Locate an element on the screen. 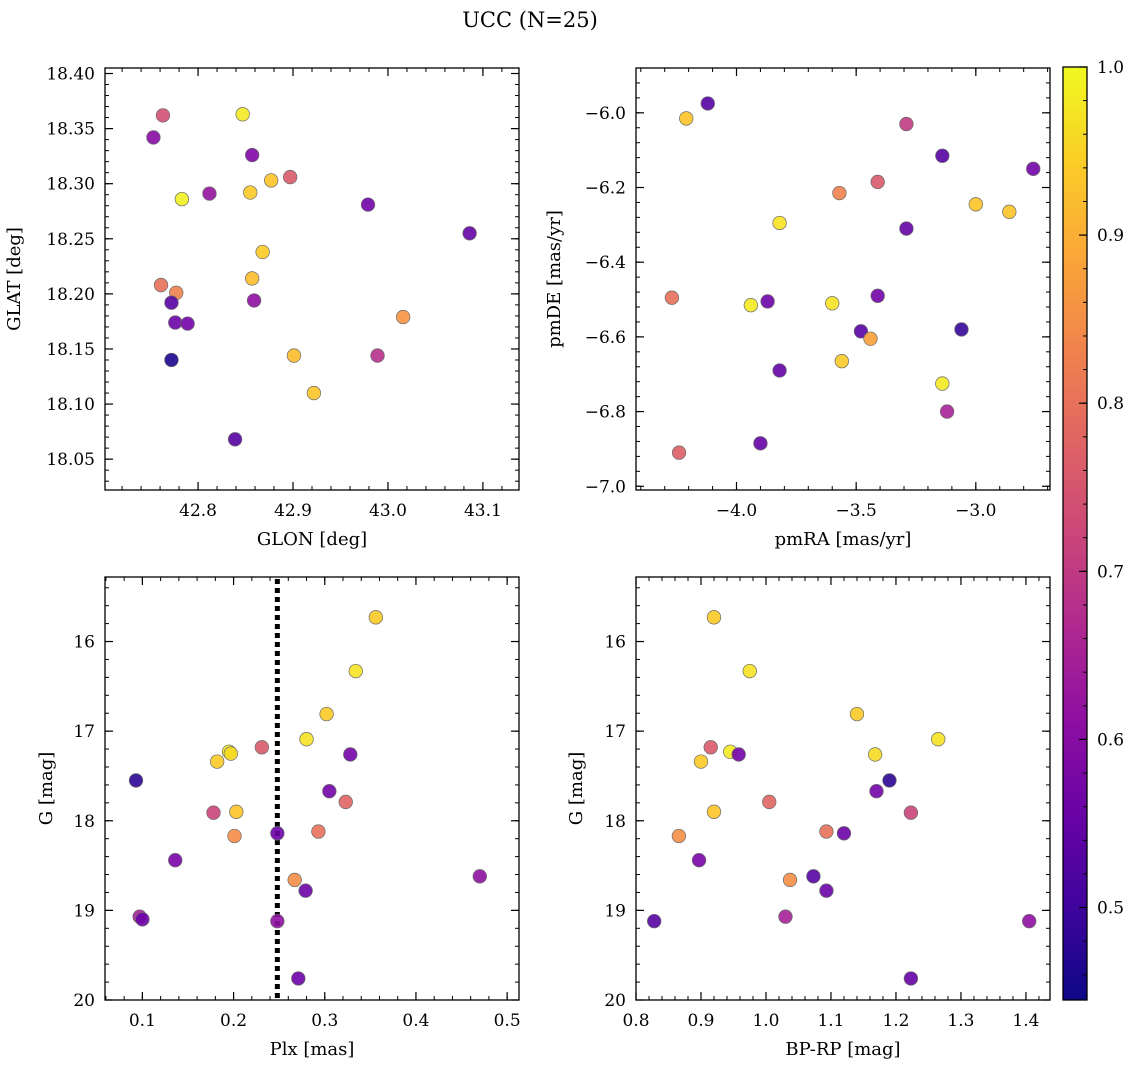 The width and height of the screenshot is (1136, 1067). y-tick-label: 18.30 is located at coordinates (70, 185).